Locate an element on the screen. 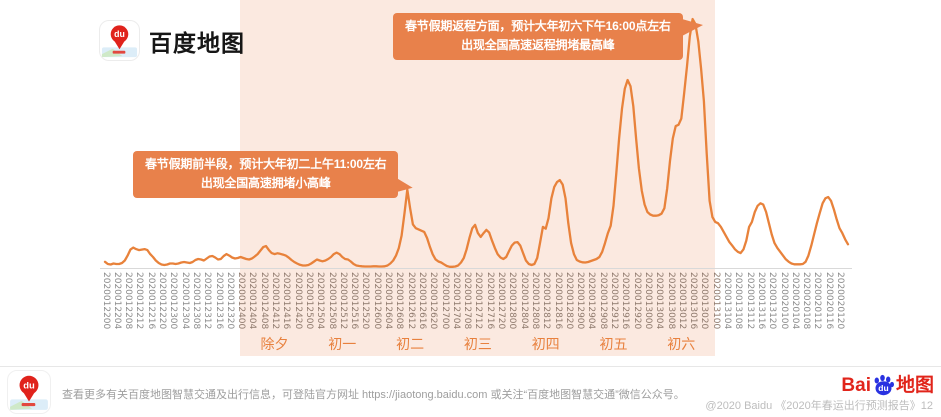 This screenshot has height=417, width=941. x-tick-label: 2020012216 is located at coordinates (150, 301).